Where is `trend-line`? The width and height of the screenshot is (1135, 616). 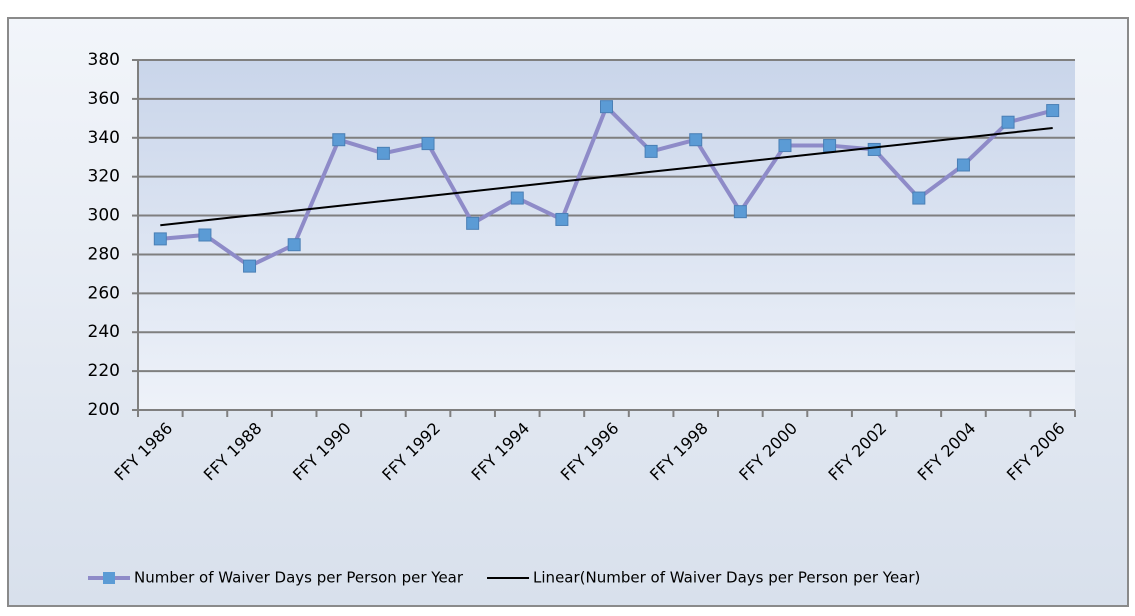
trend-line is located at coordinates (606, 177).